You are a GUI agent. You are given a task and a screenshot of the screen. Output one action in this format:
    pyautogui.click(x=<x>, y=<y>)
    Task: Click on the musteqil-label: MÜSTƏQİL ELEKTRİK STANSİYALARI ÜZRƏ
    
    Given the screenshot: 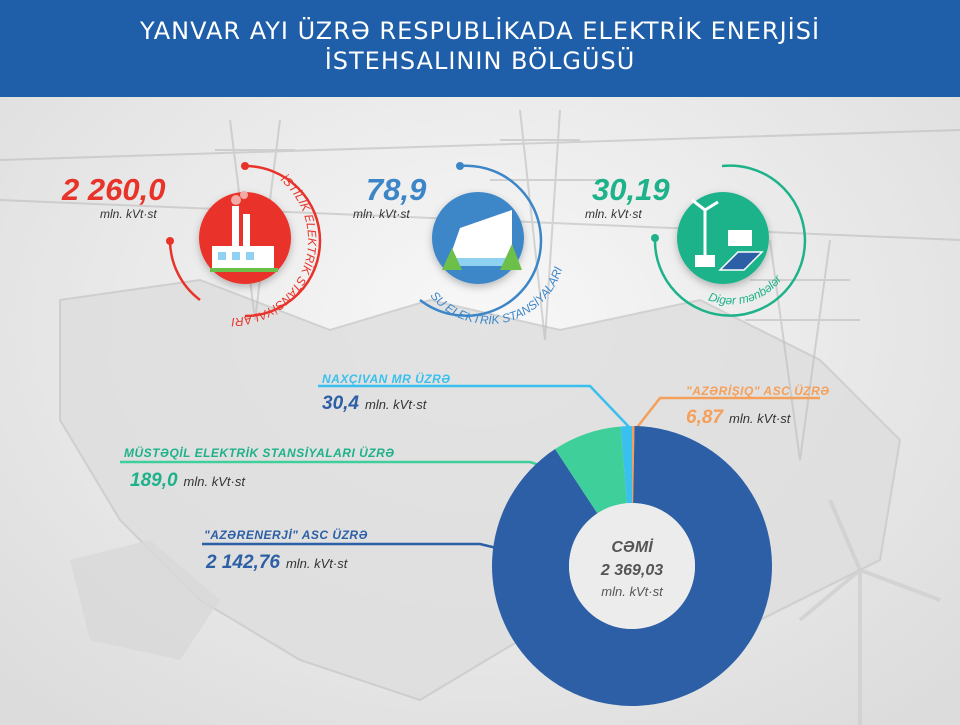 What is the action you would take?
    pyautogui.click(x=259, y=453)
    